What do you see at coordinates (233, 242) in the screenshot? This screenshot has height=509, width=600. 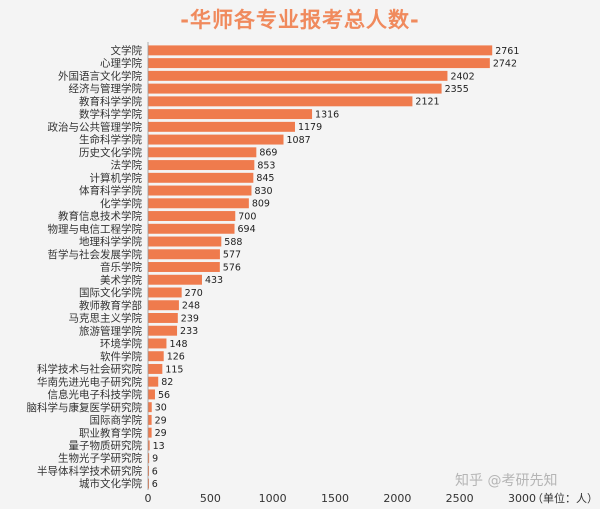 I see `value-label: 588` at bounding box center [233, 242].